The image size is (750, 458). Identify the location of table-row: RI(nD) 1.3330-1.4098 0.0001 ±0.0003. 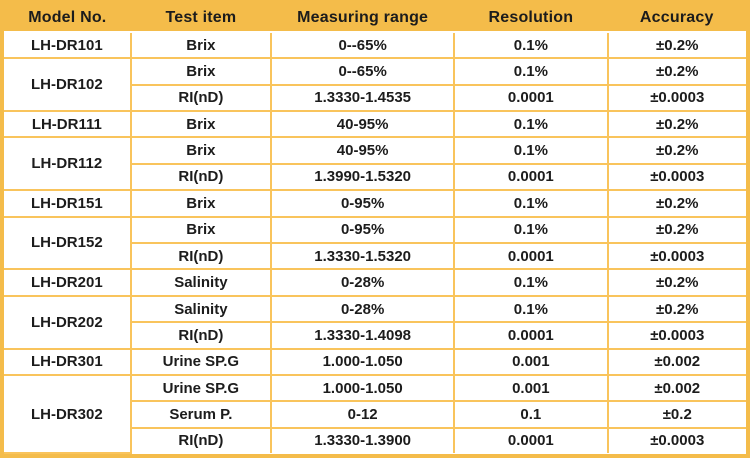
(375, 335).